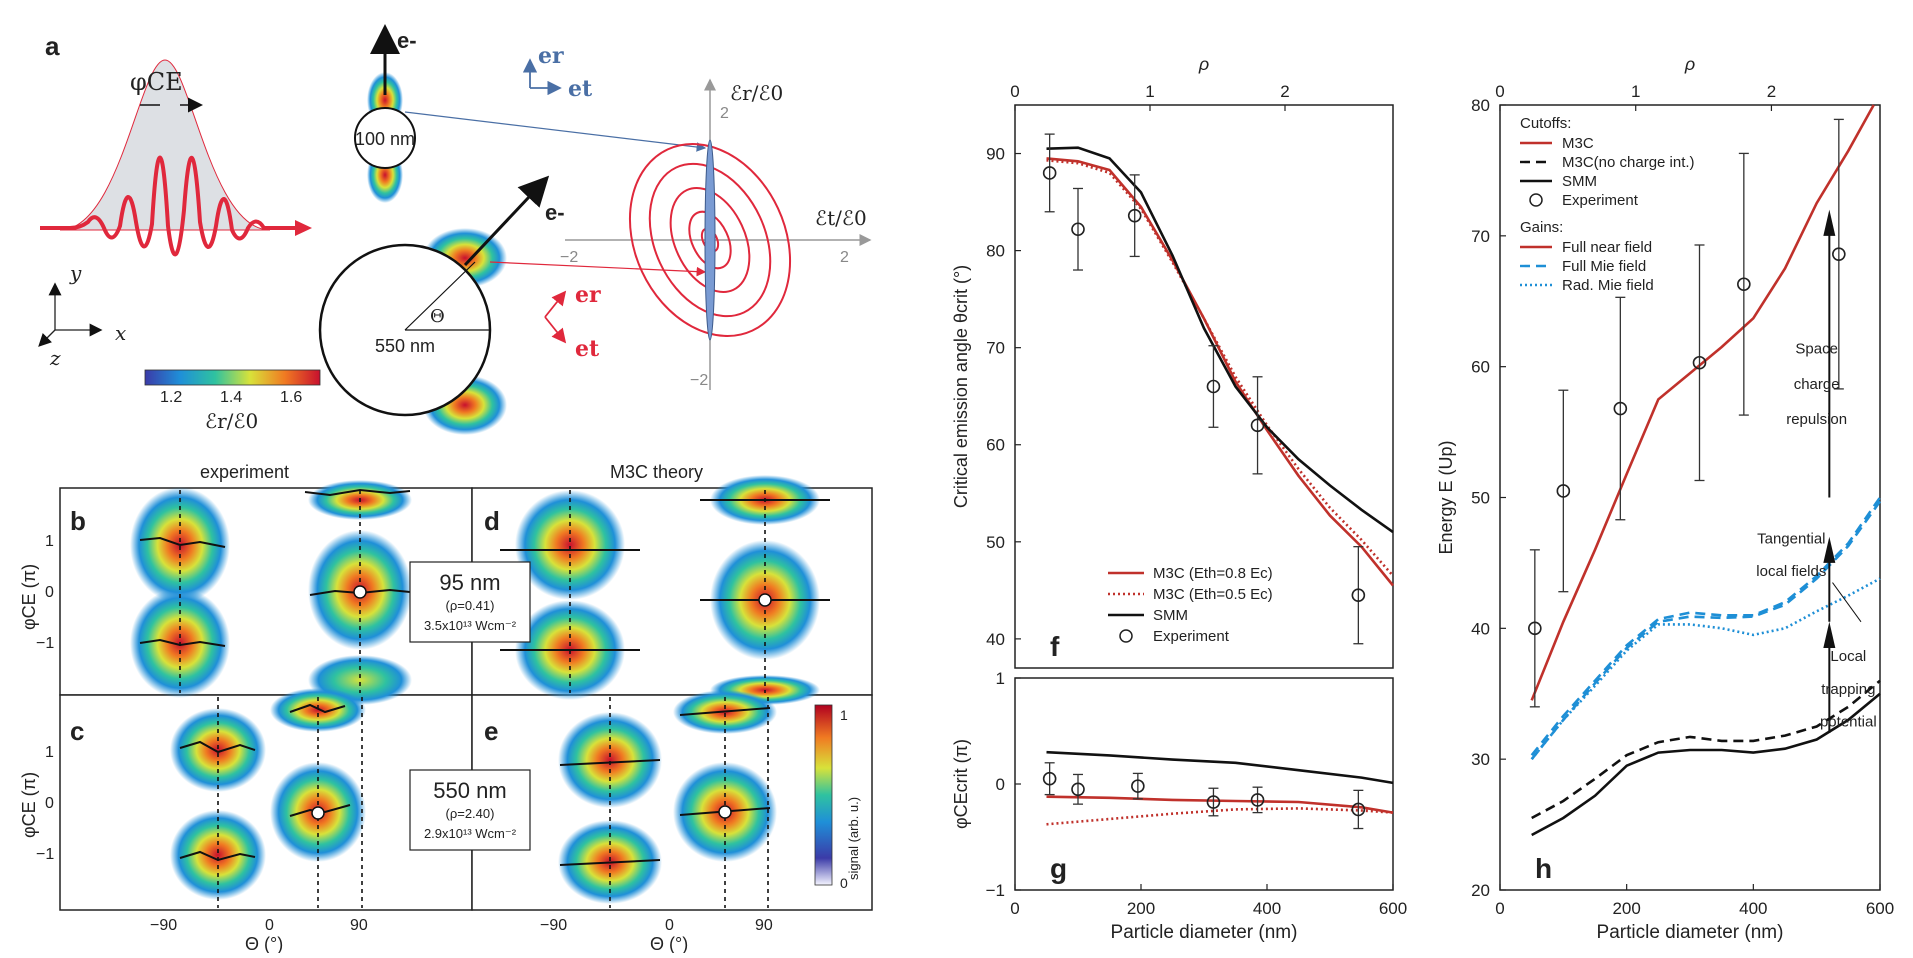  I want to click on xtick-e-0: 0, so click(669, 925).